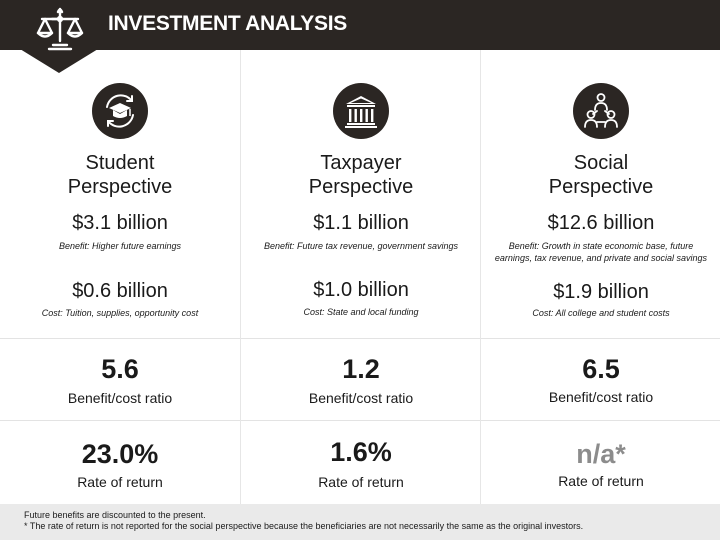  Describe the element at coordinates (601, 111) in the screenshot. I see `people-network-icon` at that location.